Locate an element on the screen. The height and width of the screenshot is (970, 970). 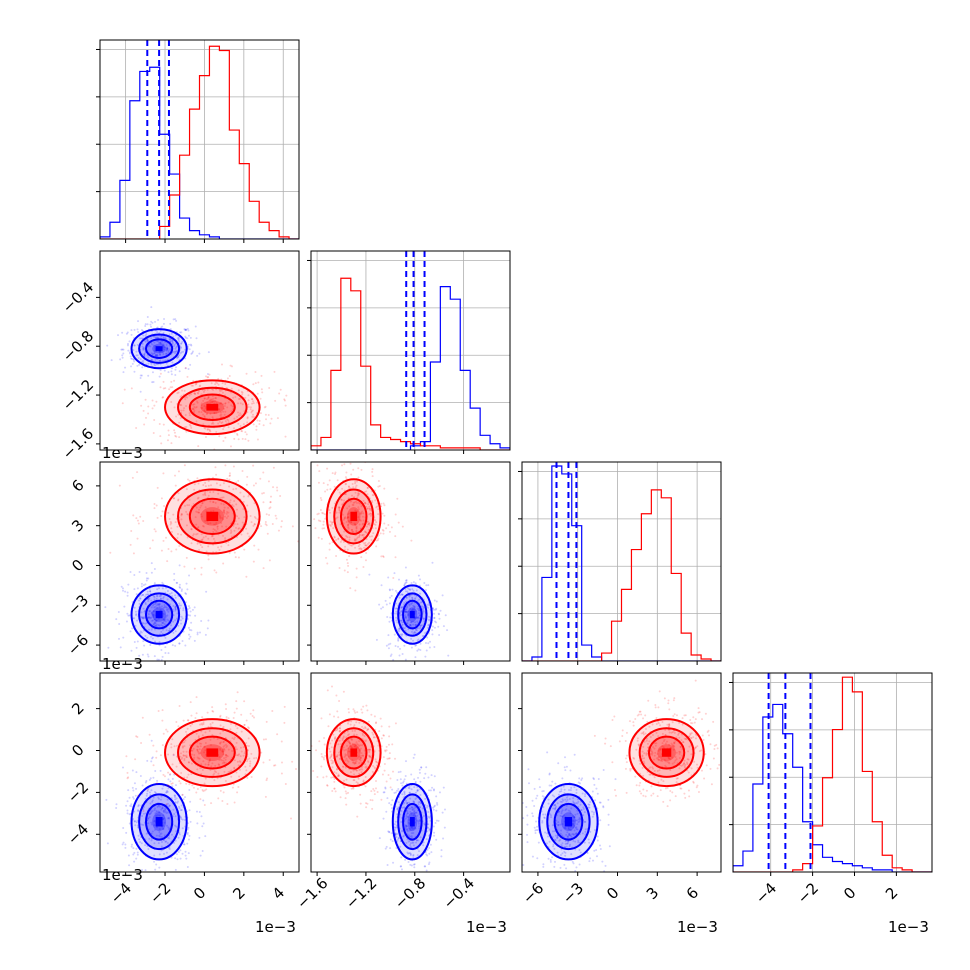
y-tick-label: −1.6 is located at coordinates (78, 444).